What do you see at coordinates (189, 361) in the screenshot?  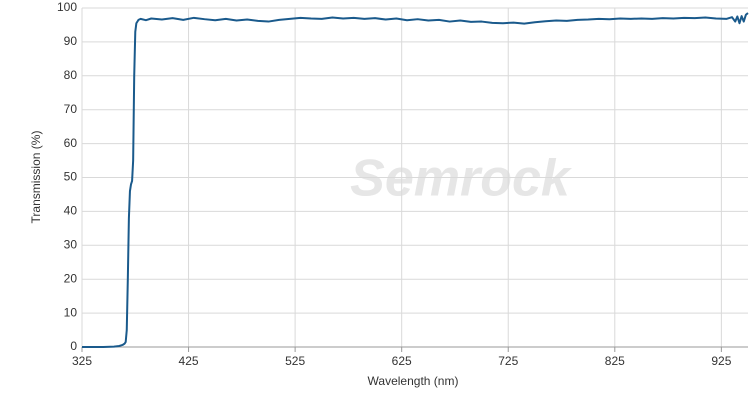 I see `x-tick-label: 425` at bounding box center [189, 361].